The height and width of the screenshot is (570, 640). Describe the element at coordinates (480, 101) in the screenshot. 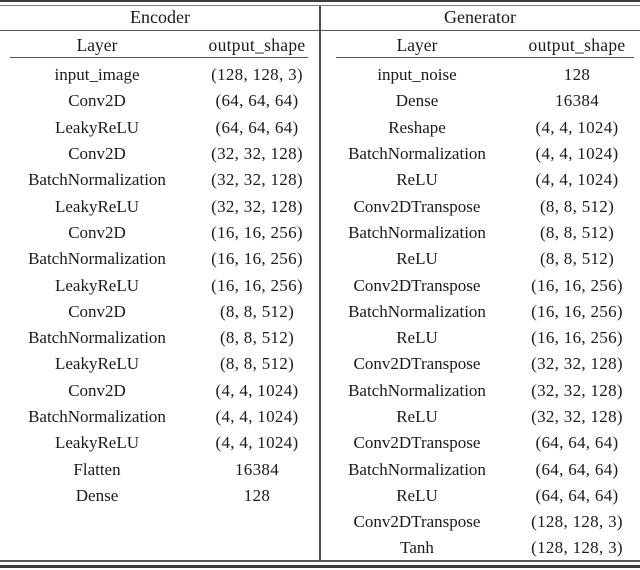

I see `table-row: Dense 16384` at that location.